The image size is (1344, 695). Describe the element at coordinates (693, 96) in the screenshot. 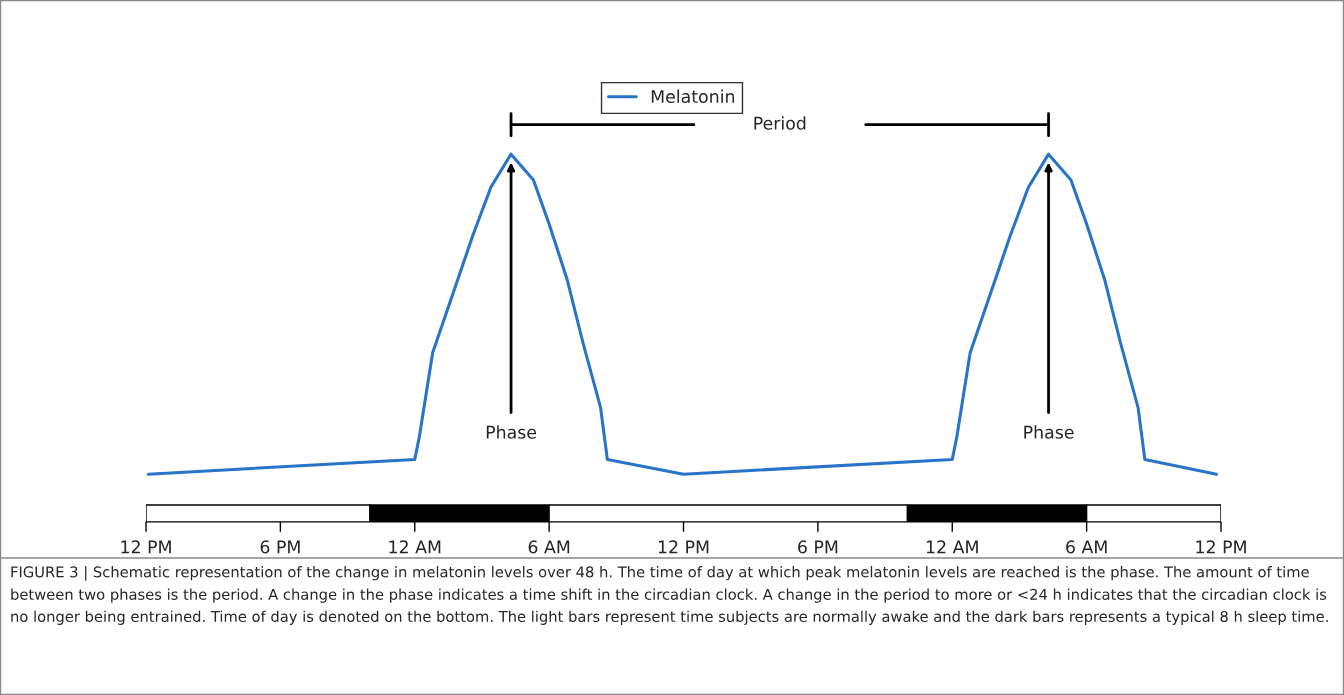

I see `legend-label: Melatonin` at that location.